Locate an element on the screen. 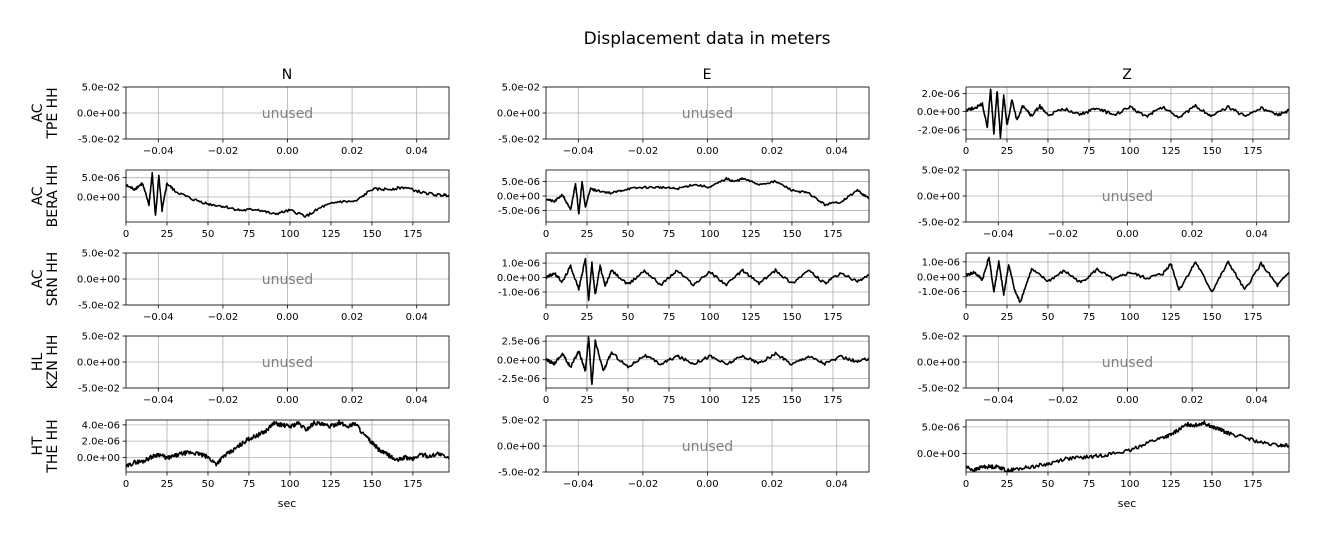 The image size is (1318, 540). panel-r4-c2: 0 25 50 75 100 125 150 175 5.0e-06 0.0e+00 is located at coordinates (1103, 454).